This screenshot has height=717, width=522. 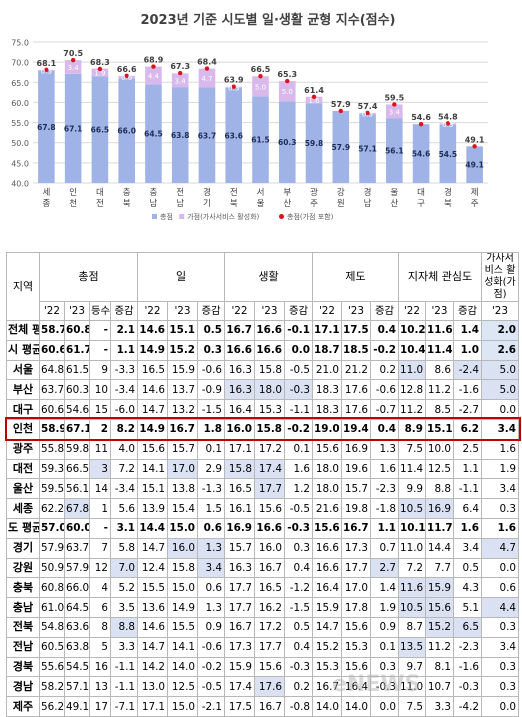 I want to click on value-cell: 17.4, so click(x=239, y=687).